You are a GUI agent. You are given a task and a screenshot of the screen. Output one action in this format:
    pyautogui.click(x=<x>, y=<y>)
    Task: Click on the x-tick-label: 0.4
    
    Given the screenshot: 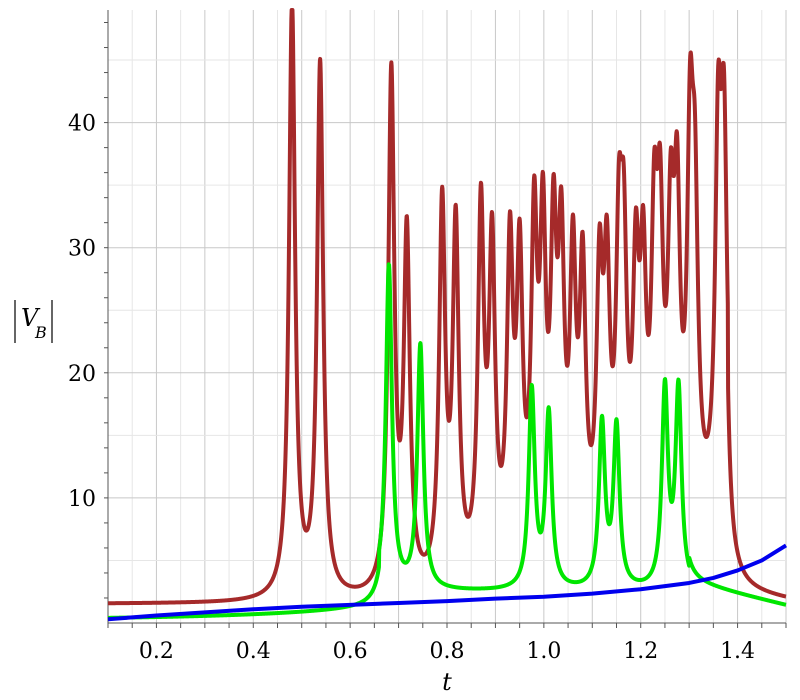 What is the action you would take?
    pyautogui.click(x=253, y=651)
    